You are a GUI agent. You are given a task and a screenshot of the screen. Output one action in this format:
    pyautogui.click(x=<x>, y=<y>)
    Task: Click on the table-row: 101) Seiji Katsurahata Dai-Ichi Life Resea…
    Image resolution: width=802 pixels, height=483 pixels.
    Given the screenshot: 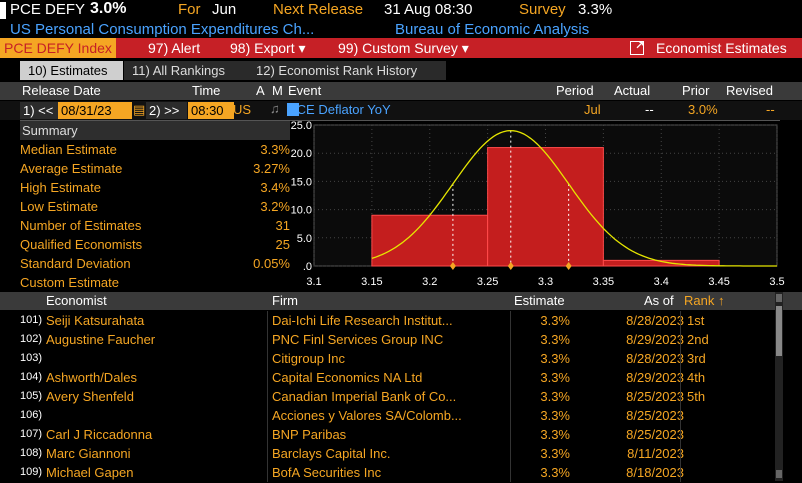 What is the action you would take?
    pyautogui.click(x=396, y=320)
    